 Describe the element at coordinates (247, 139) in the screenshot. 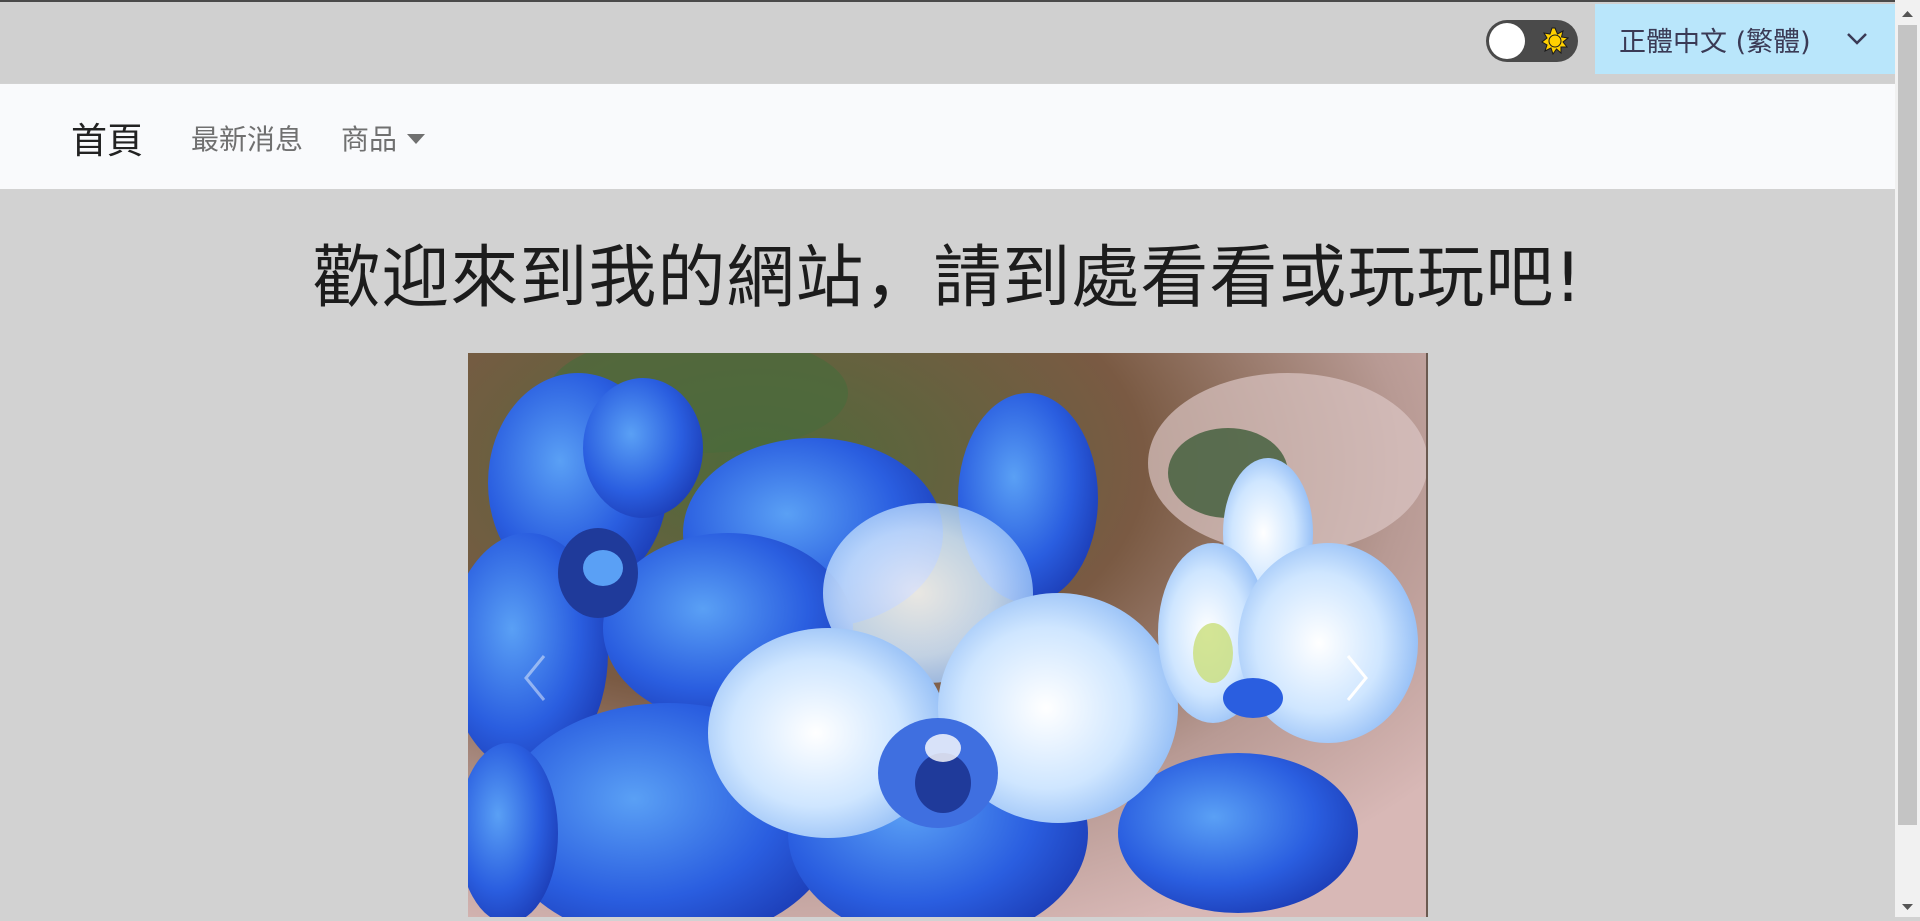

I see `nav-news-link: 最新消息` at that location.